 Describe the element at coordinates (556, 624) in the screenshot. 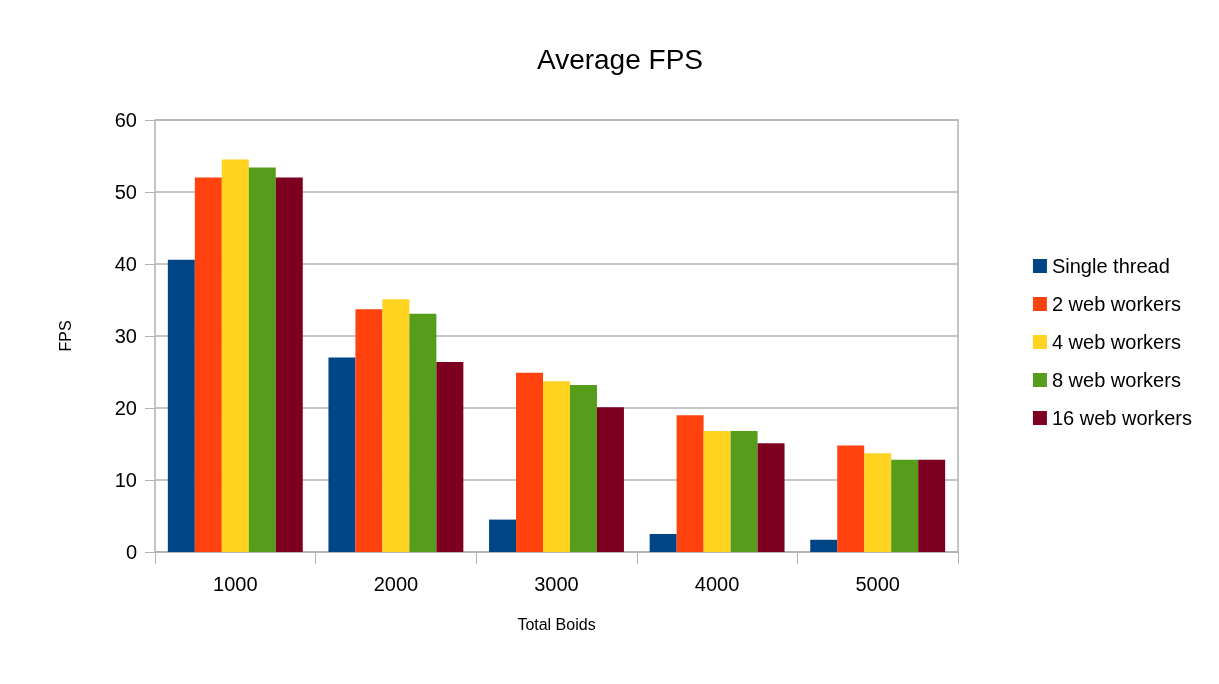

I see `x-axis-title: Total Boids` at that location.